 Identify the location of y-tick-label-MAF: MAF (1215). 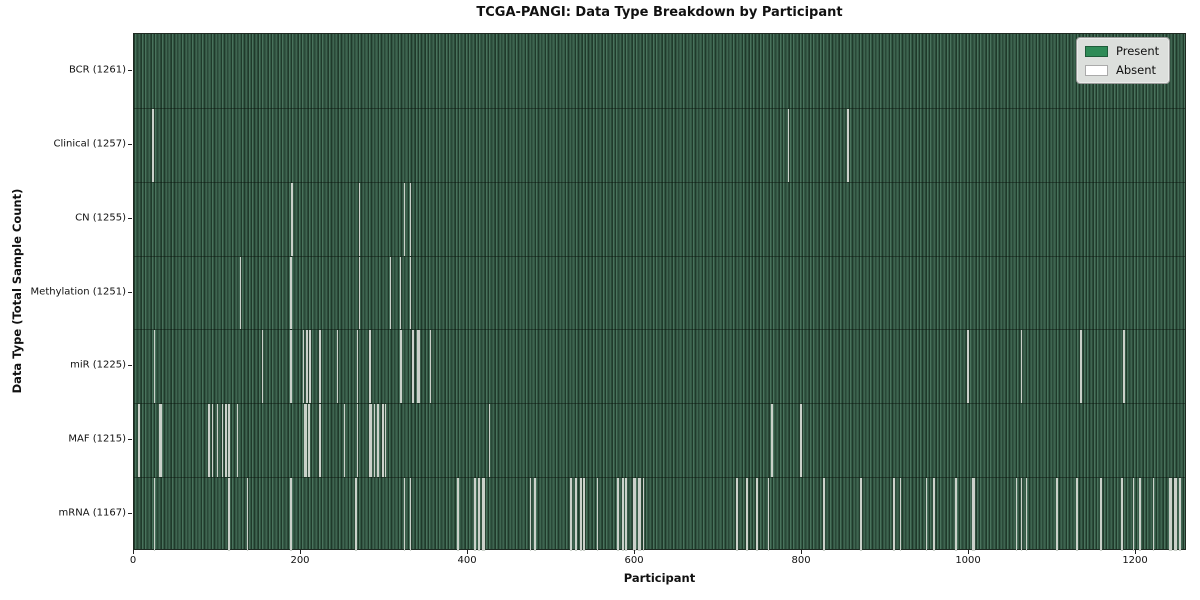
(97, 439).